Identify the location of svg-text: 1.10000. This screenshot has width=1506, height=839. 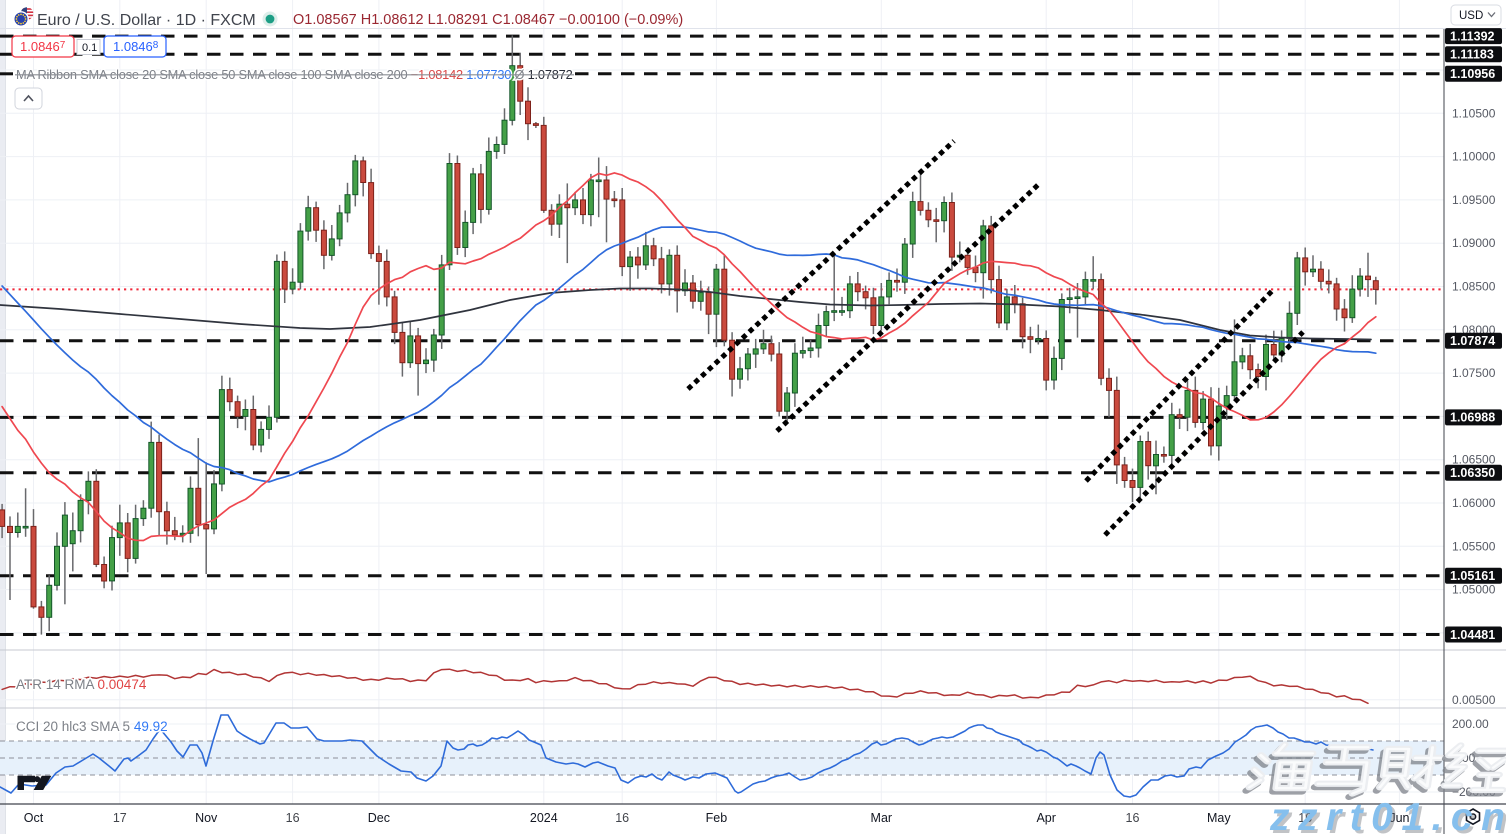
(1474, 157).